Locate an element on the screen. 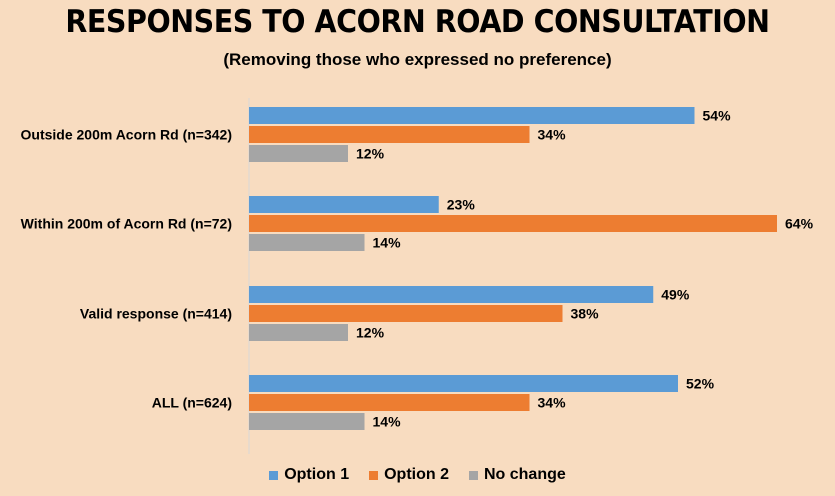  legend-item-no-change: No change is located at coordinates (517, 475).